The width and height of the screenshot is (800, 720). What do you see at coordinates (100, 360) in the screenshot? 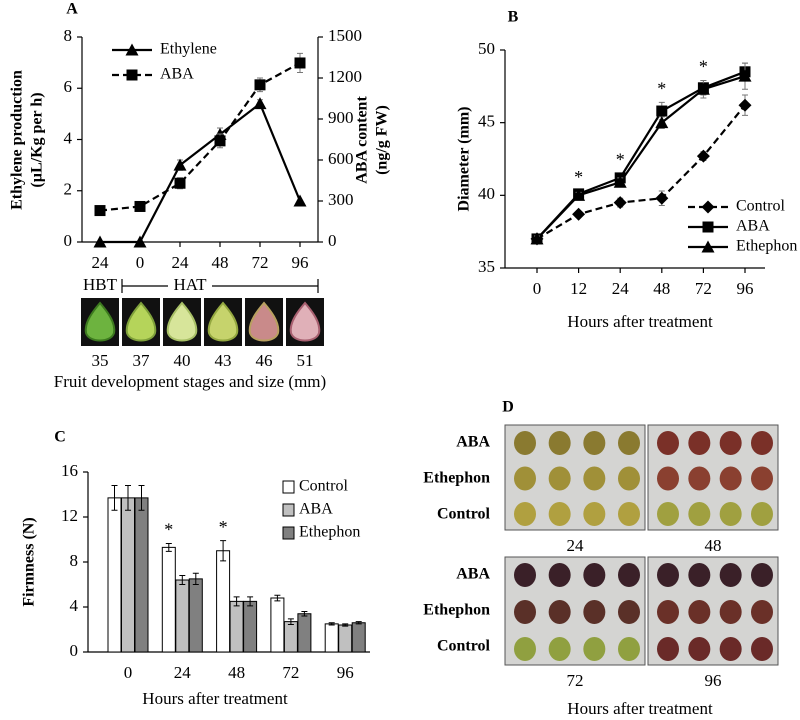
I see `fruit-size: 35` at bounding box center [100, 360].